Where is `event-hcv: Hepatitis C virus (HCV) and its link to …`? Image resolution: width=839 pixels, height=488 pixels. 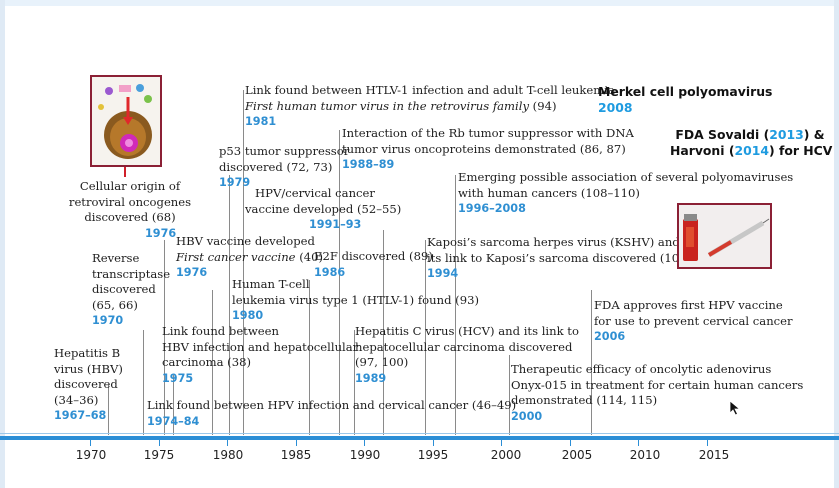 event-hcv: Hepatitis C virus (HCV) and its link to … is located at coordinates (467, 354).